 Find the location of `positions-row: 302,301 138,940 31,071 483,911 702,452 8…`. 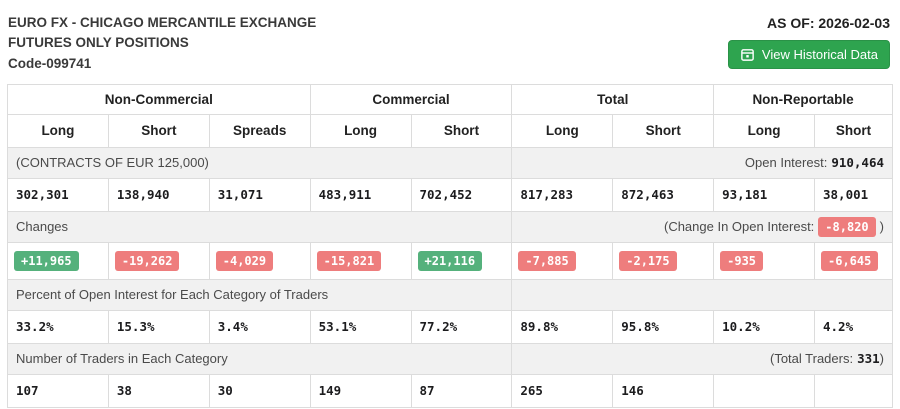

positions-row: 302,301 138,940 31,071 483,911 702,452 8… is located at coordinates (450, 194).